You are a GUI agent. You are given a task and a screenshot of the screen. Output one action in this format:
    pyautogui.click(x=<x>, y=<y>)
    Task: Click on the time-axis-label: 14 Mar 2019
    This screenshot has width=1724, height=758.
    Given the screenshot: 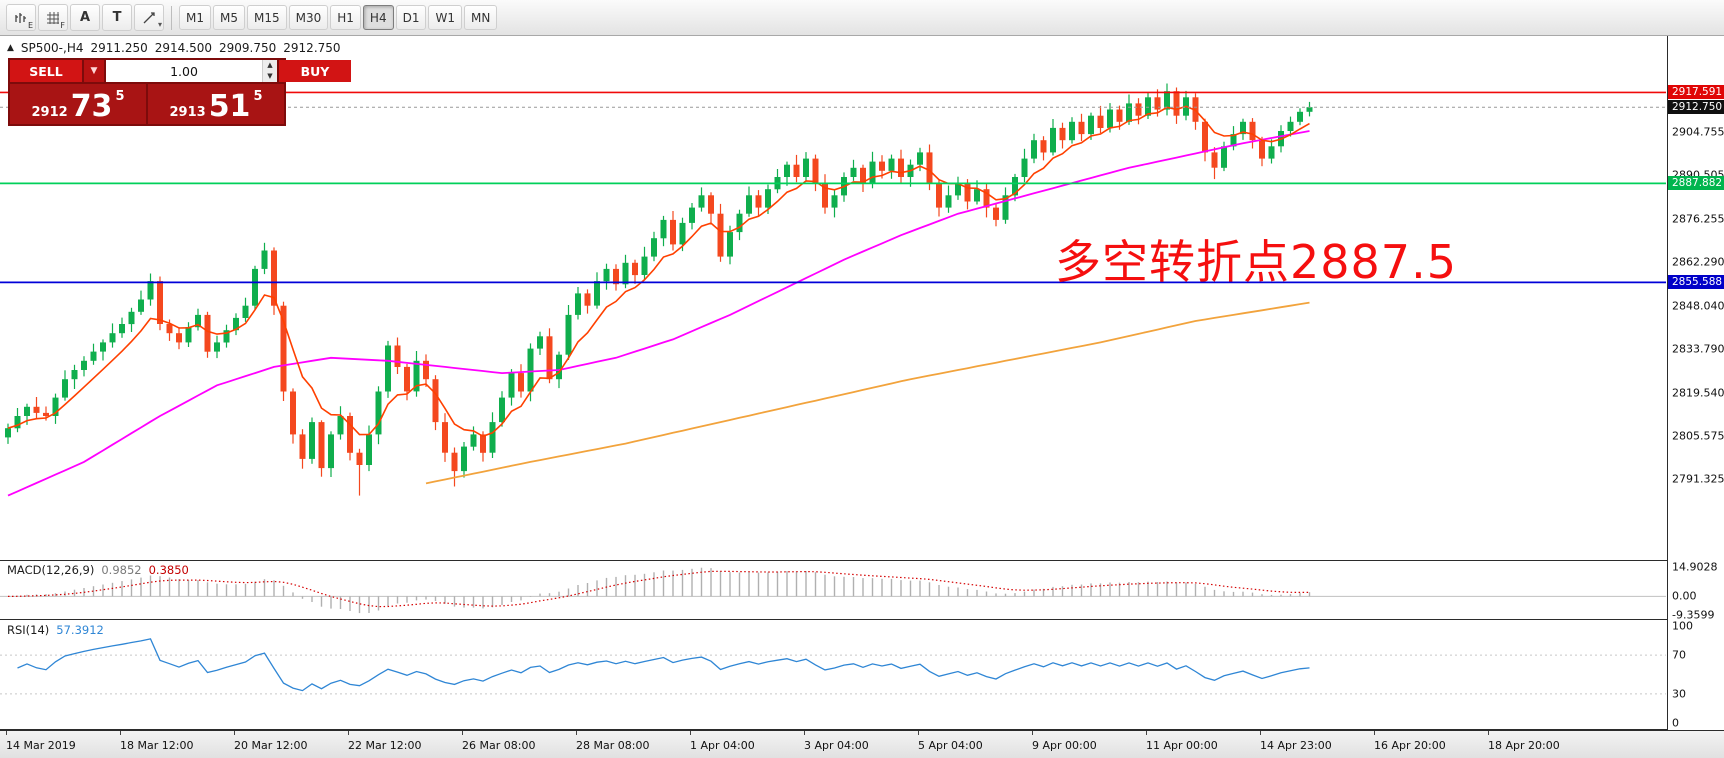 What is the action you would take?
    pyautogui.click(x=41, y=745)
    